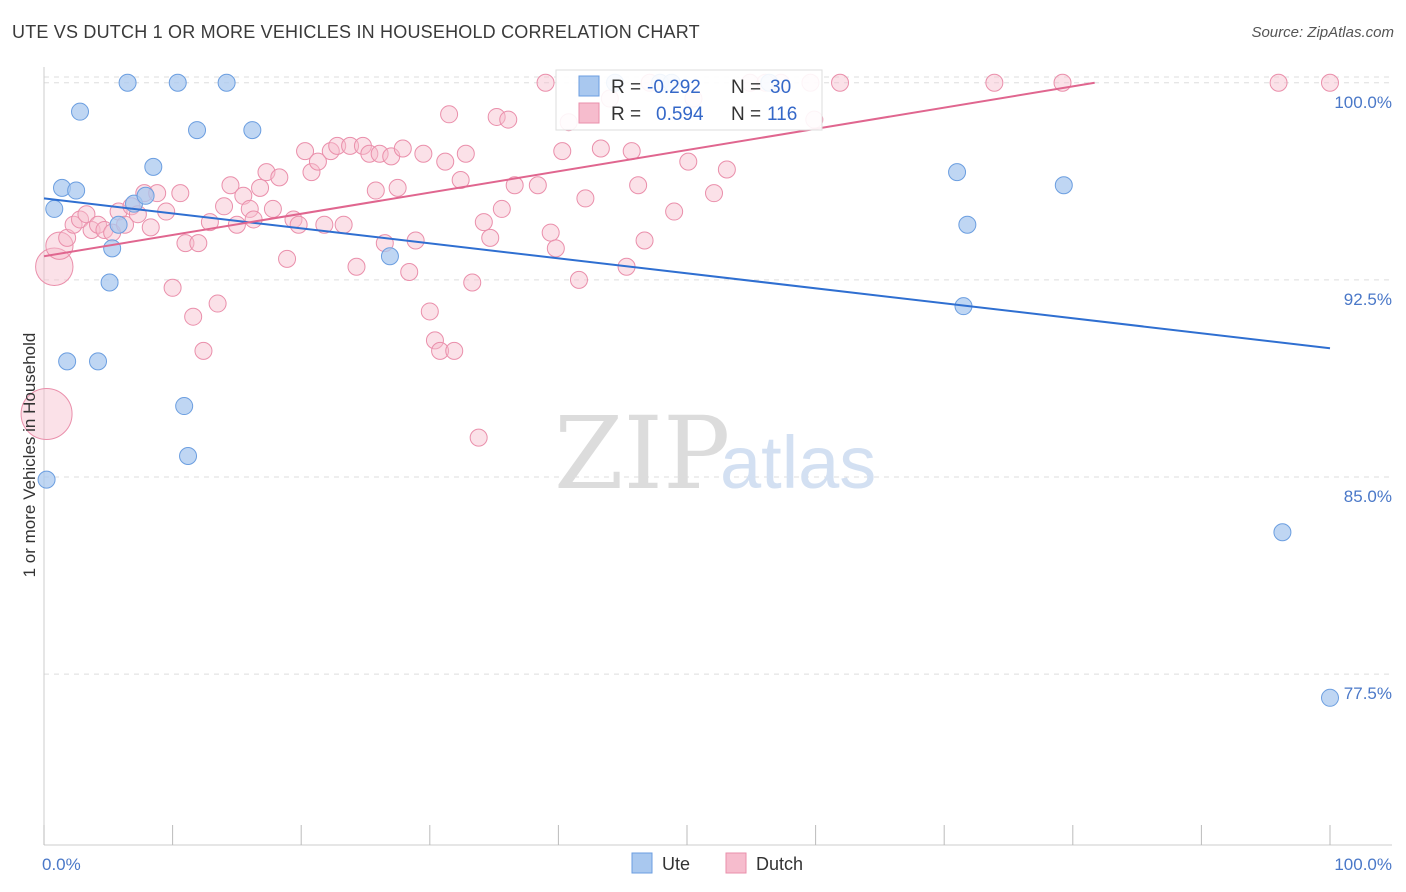  What do you see at coordinates (780, 87) in the screenshot?
I see `legend-ute-n-value: 30` at bounding box center [780, 87].